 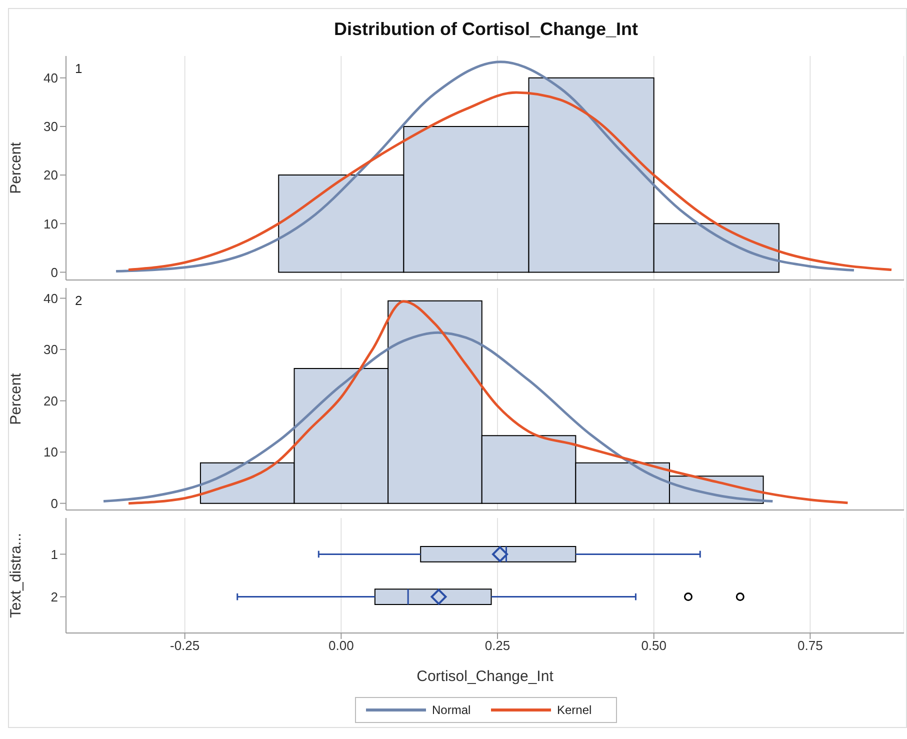 I want to click on y-tick-label: 1, so click(x=54, y=554).